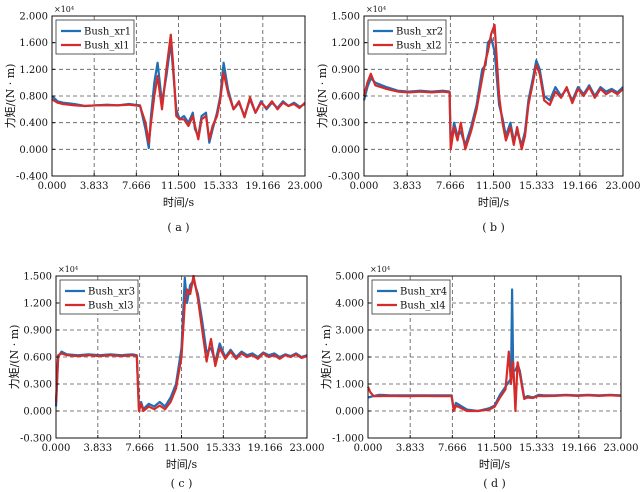 The image size is (640, 492). What do you see at coordinates (349, 277) in the screenshot?
I see `y-tick-label: 5.000` at bounding box center [349, 277].